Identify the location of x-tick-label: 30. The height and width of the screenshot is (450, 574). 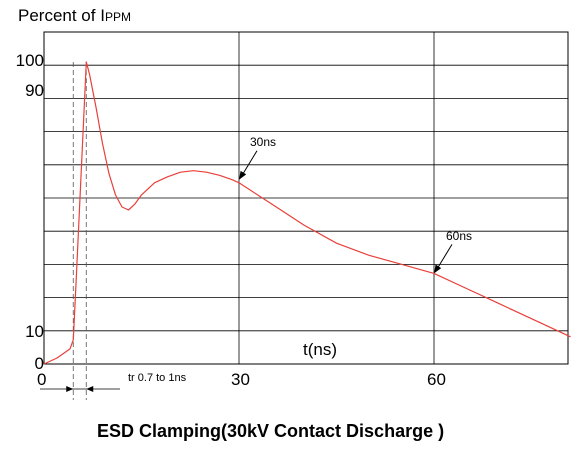
(240, 379).